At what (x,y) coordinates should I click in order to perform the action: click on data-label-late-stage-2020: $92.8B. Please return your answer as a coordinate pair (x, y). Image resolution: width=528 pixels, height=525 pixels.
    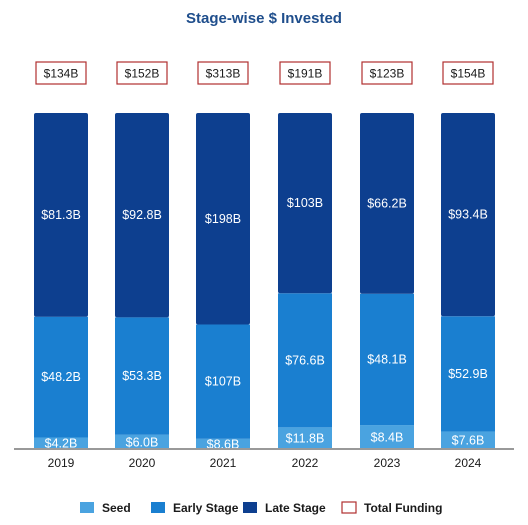
    Looking at the image, I should click on (142, 215).